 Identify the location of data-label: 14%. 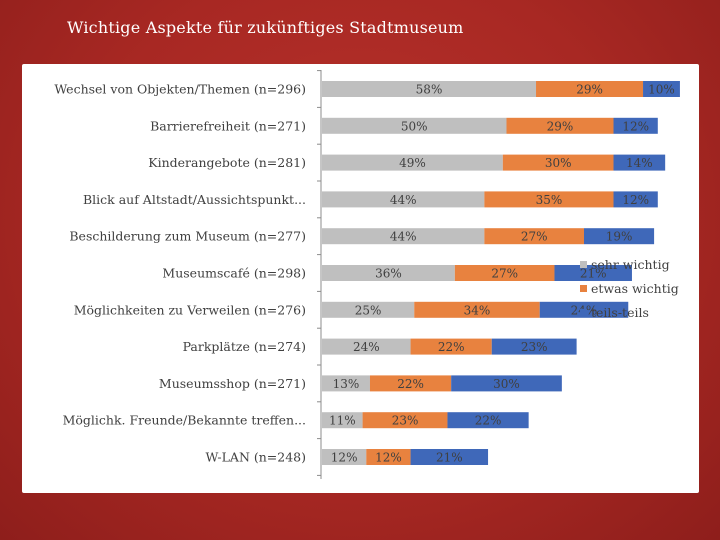
(639, 163).